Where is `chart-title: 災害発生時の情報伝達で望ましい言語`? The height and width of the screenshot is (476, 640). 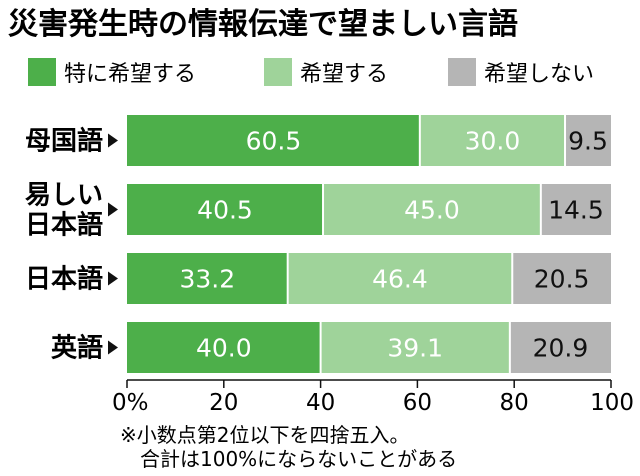 chart-title: 災害発生時の情報伝達で望ましい言語 is located at coordinates (263, 24).